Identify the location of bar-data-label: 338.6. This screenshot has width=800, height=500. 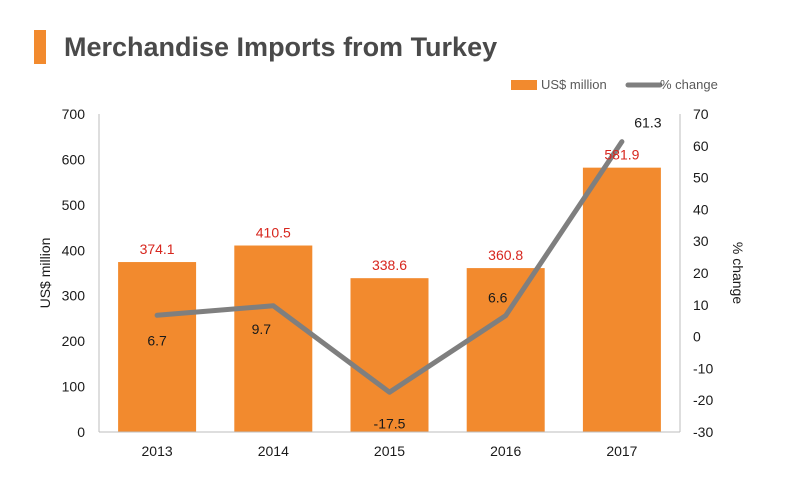
(389, 265).